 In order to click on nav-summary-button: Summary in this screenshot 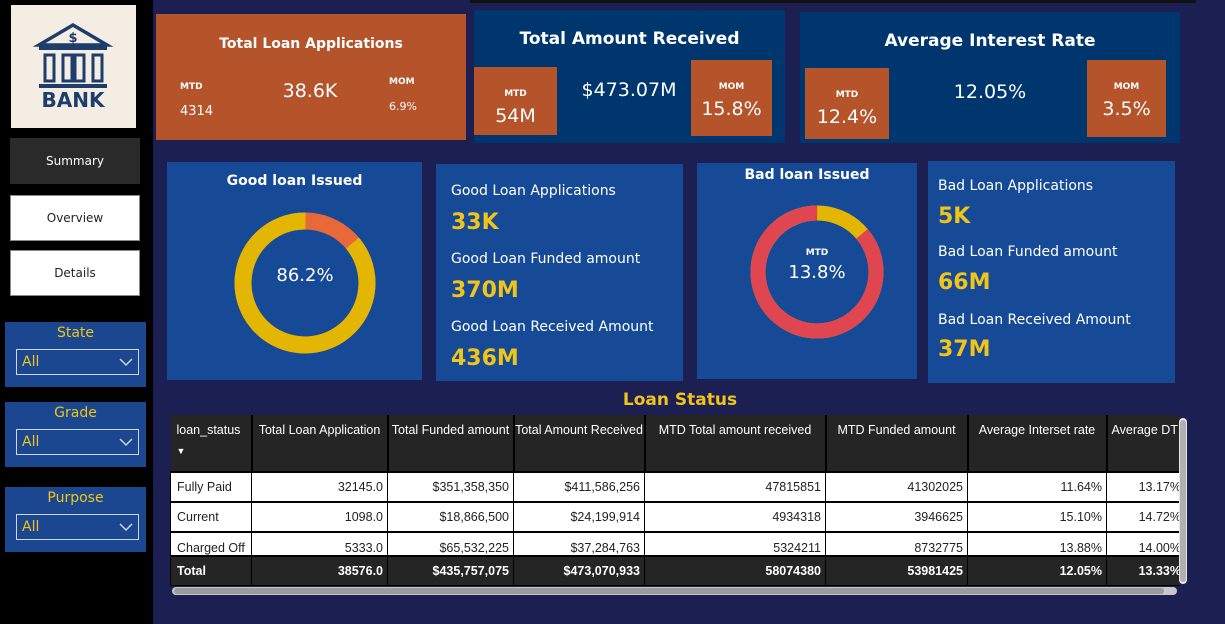, I will do `click(75, 161)`.